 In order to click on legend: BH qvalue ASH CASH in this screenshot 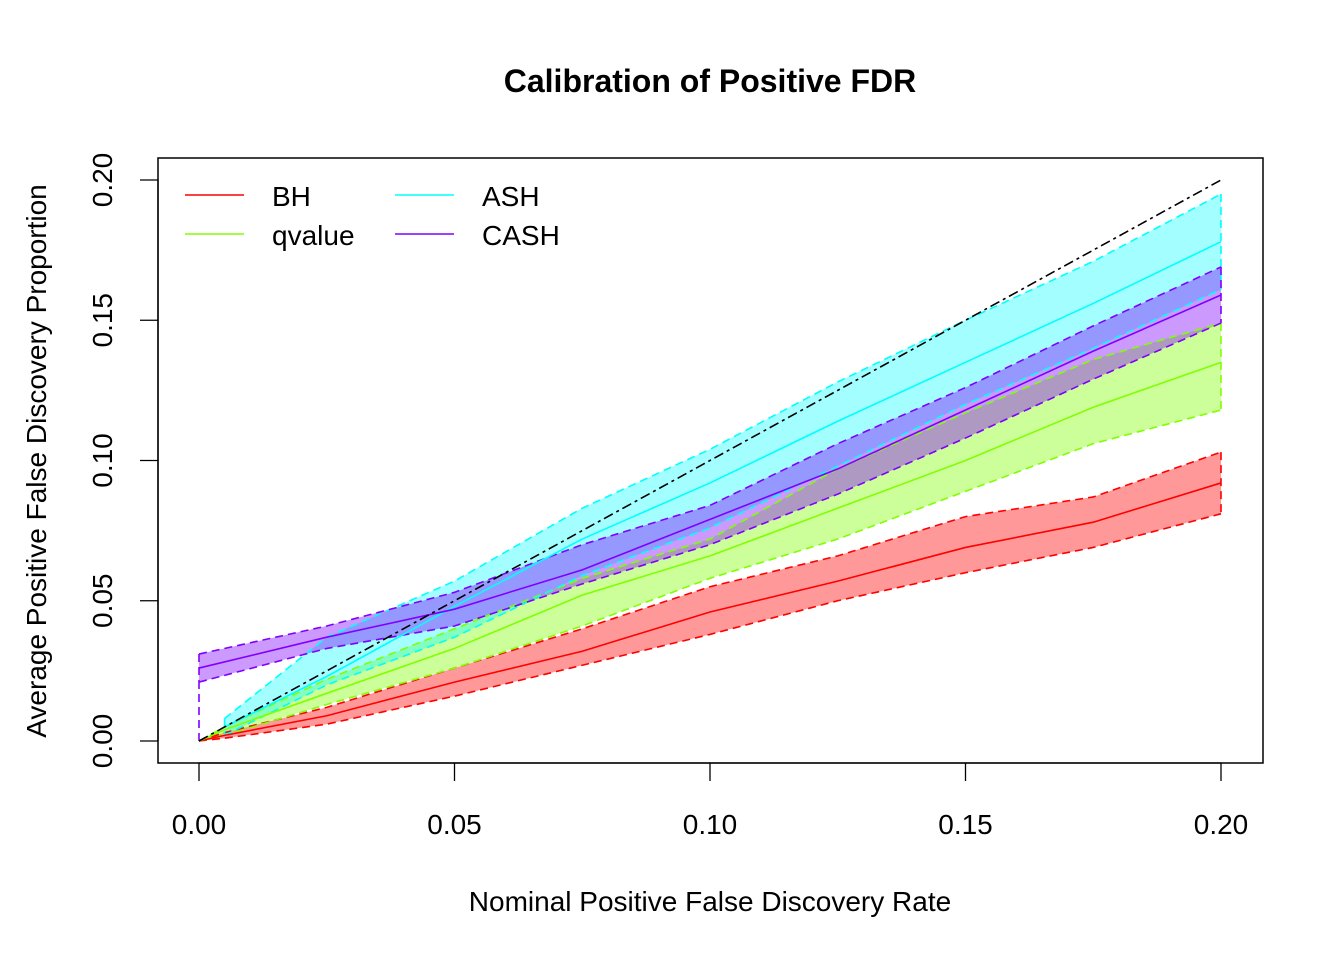, I will do `click(372, 216)`.